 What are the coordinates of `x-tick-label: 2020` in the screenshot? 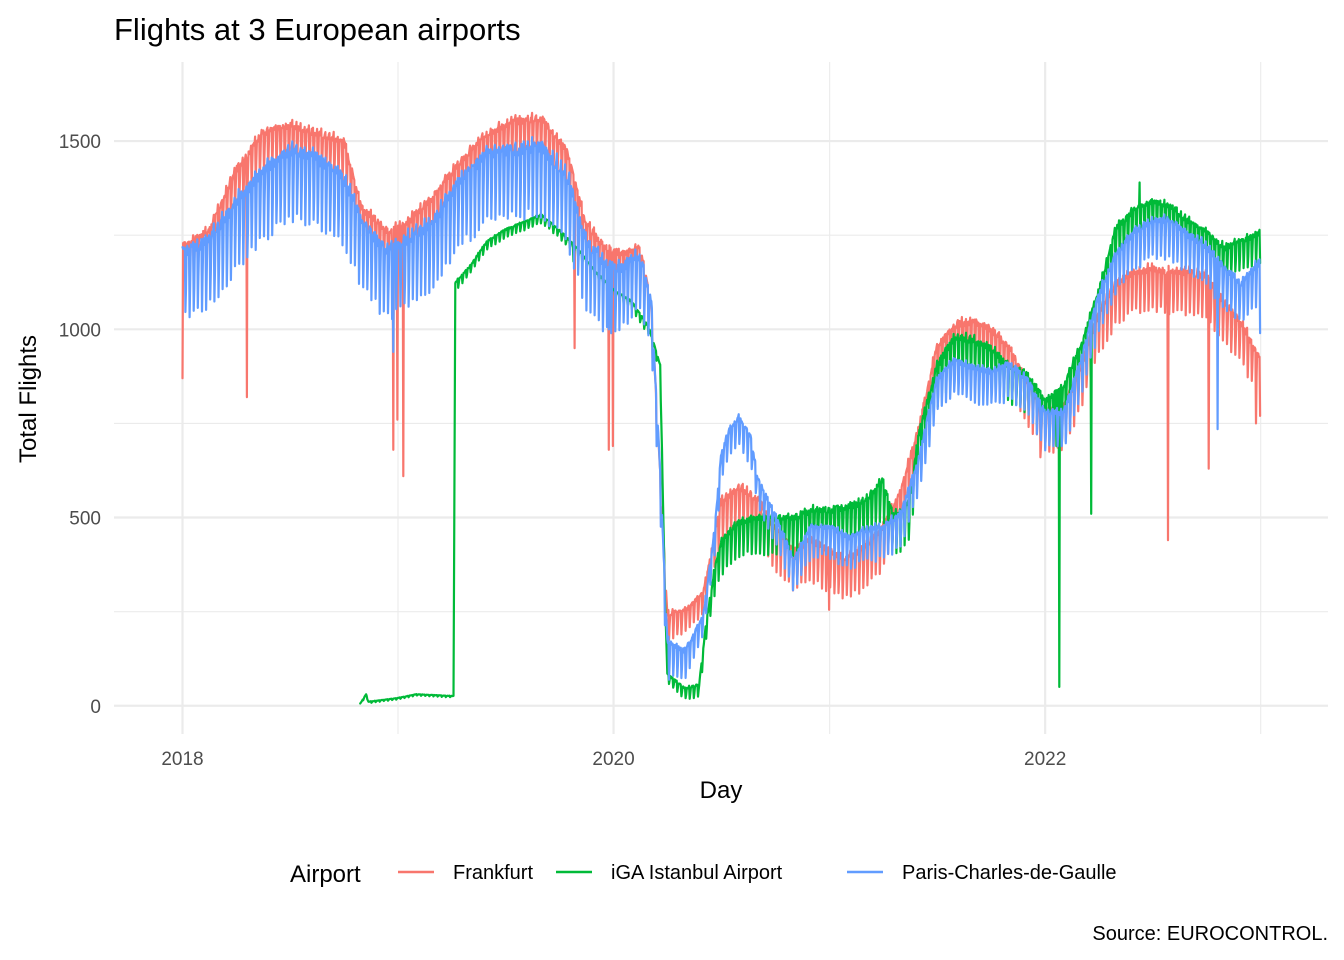 It's located at (613, 759).